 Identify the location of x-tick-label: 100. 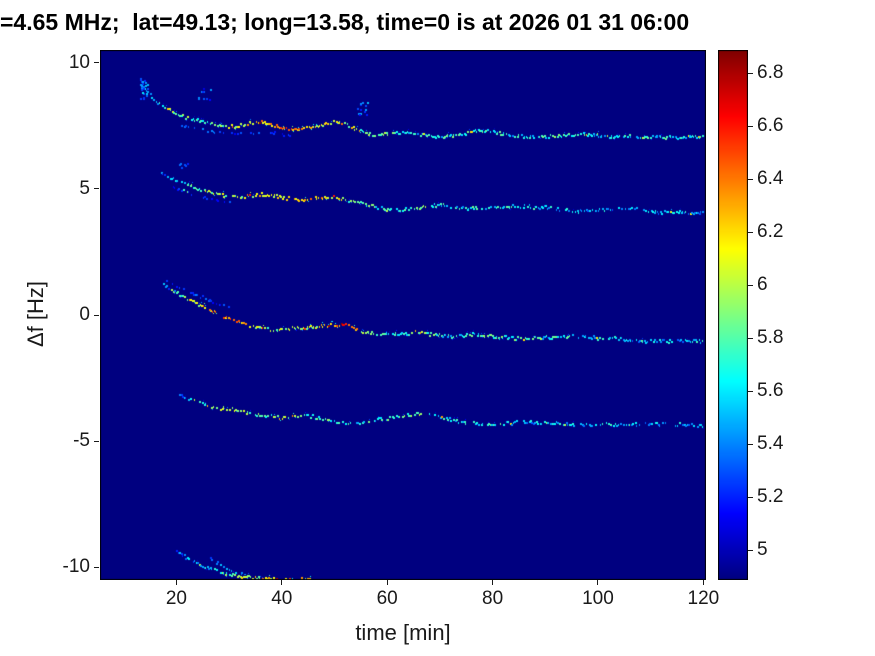
(598, 598).